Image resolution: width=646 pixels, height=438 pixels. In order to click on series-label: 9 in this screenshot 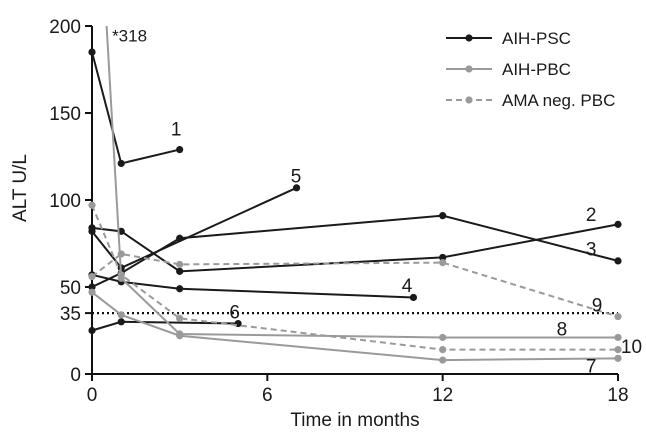, I will do `click(597, 305)`.